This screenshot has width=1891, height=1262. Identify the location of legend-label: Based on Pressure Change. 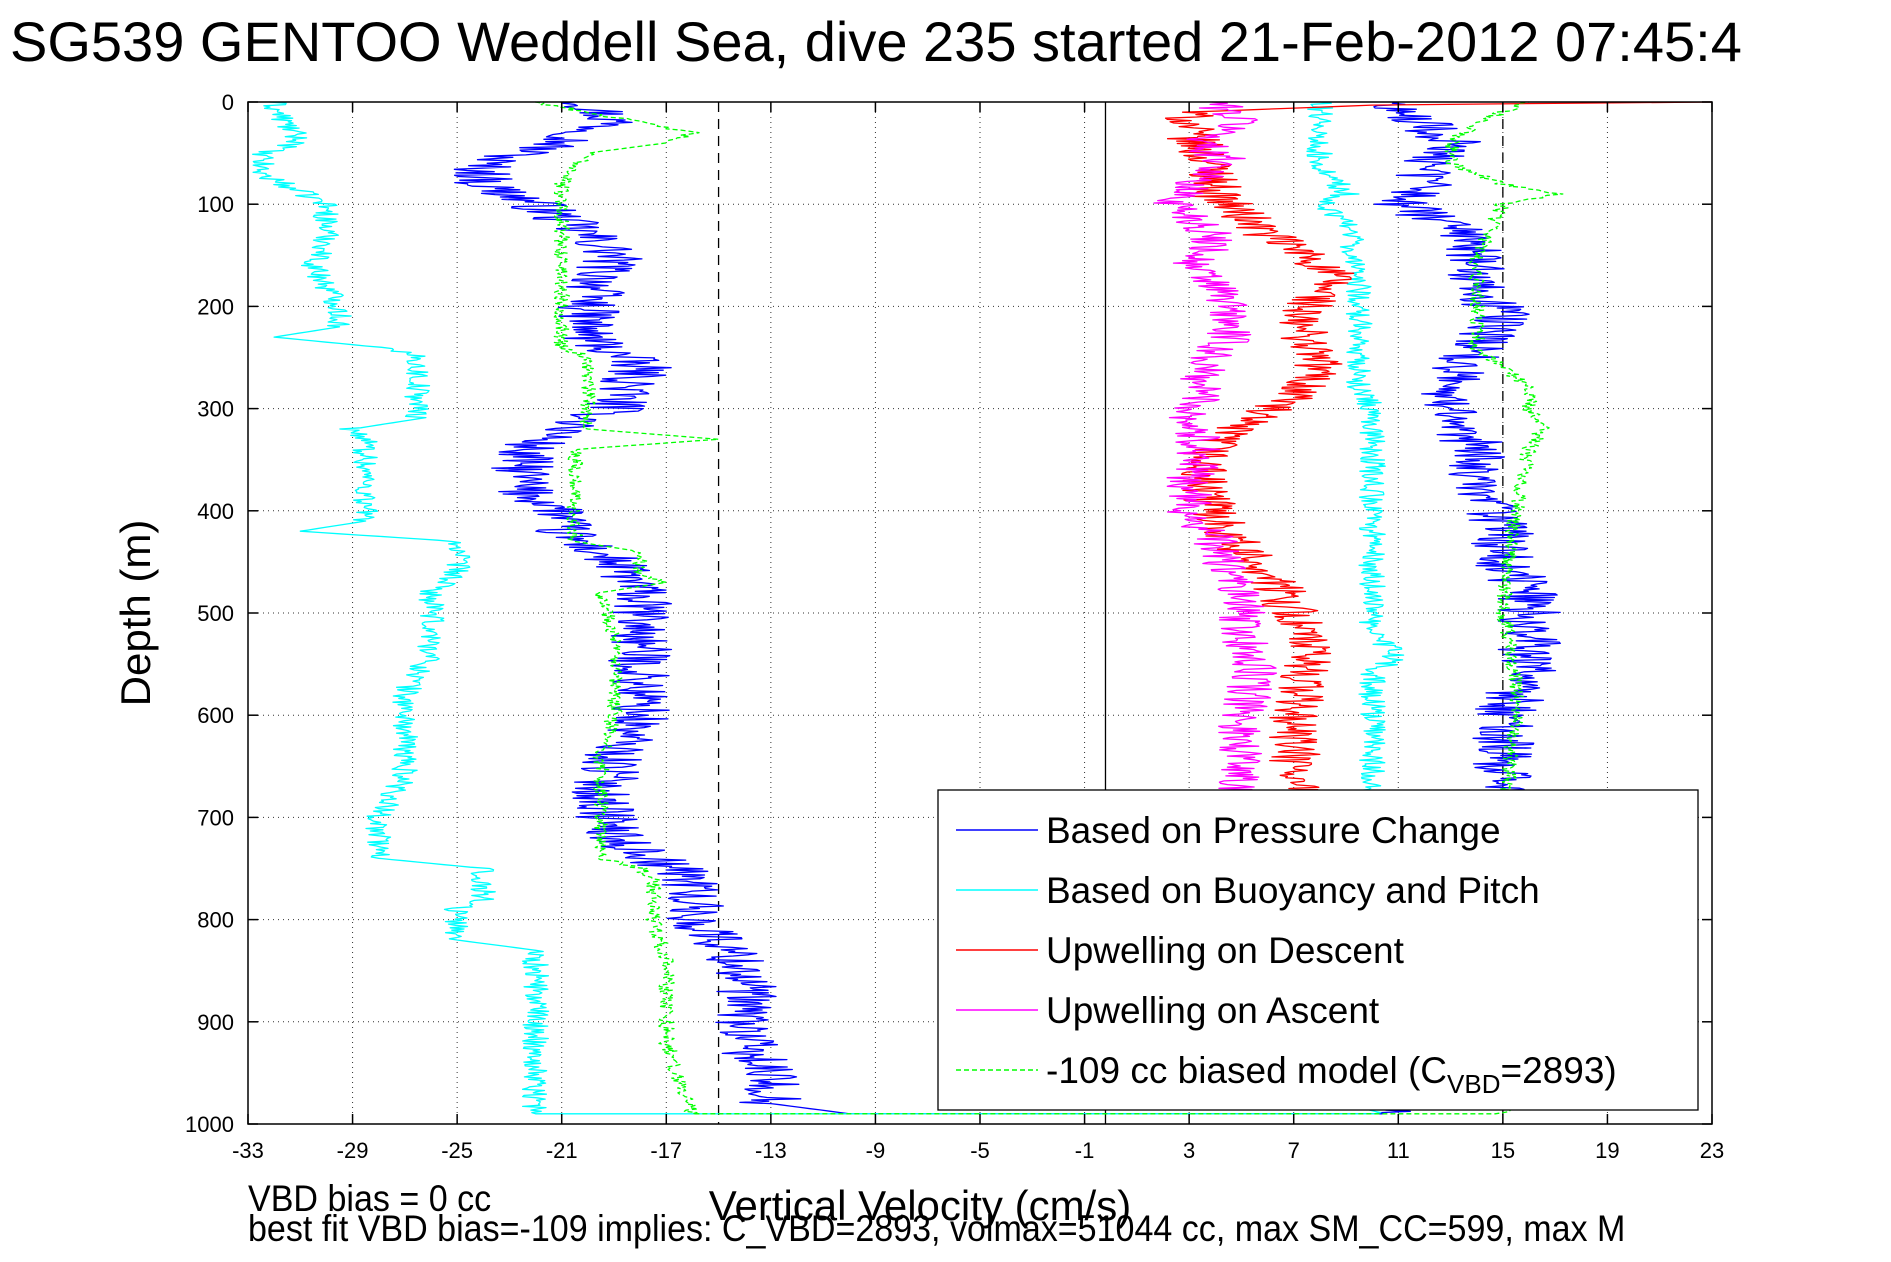
(1273, 830).